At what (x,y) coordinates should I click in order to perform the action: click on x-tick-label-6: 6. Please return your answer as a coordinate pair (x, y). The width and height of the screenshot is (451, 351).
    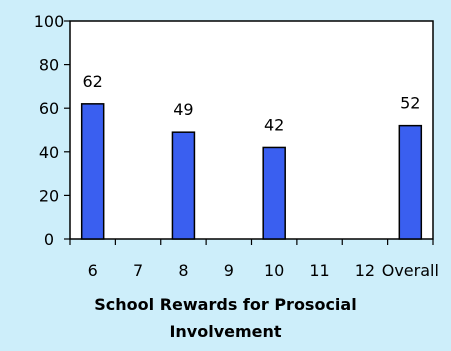
    Looking at the image, I should click on (93, 270).